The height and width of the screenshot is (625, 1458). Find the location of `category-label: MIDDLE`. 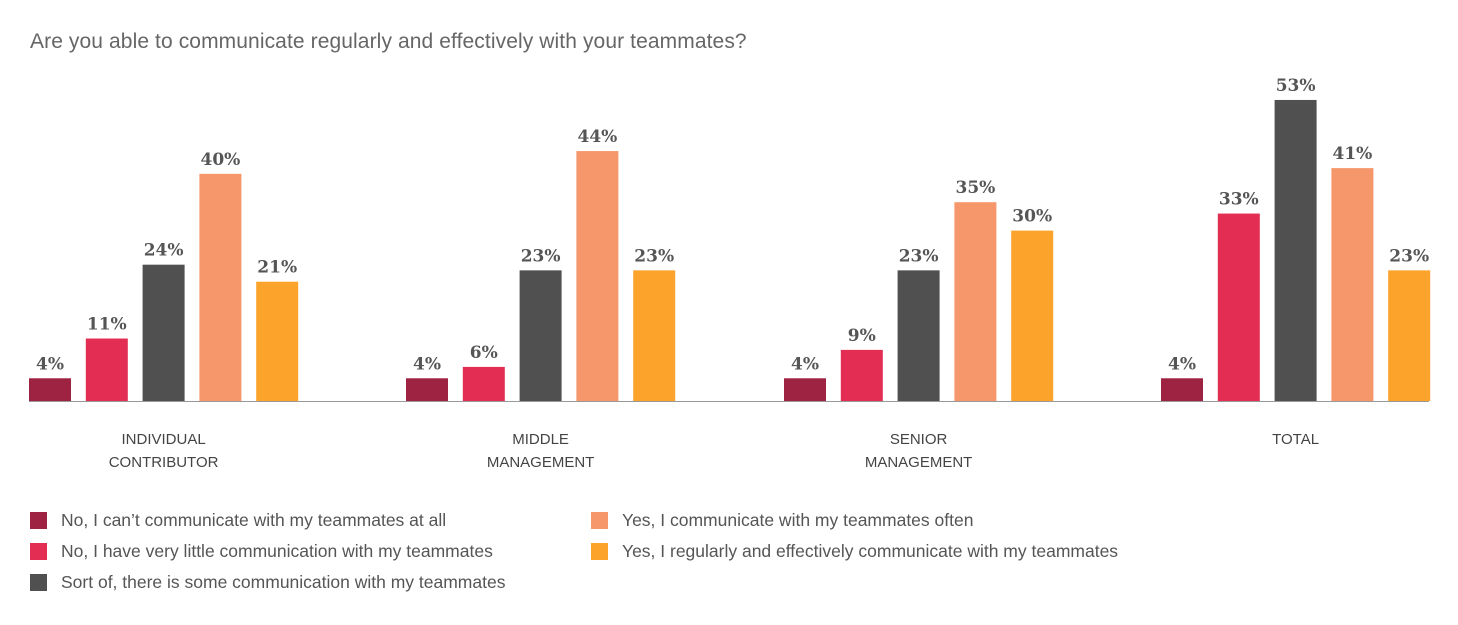

category-label: MIDDLE is located at coordinates (540, 439).